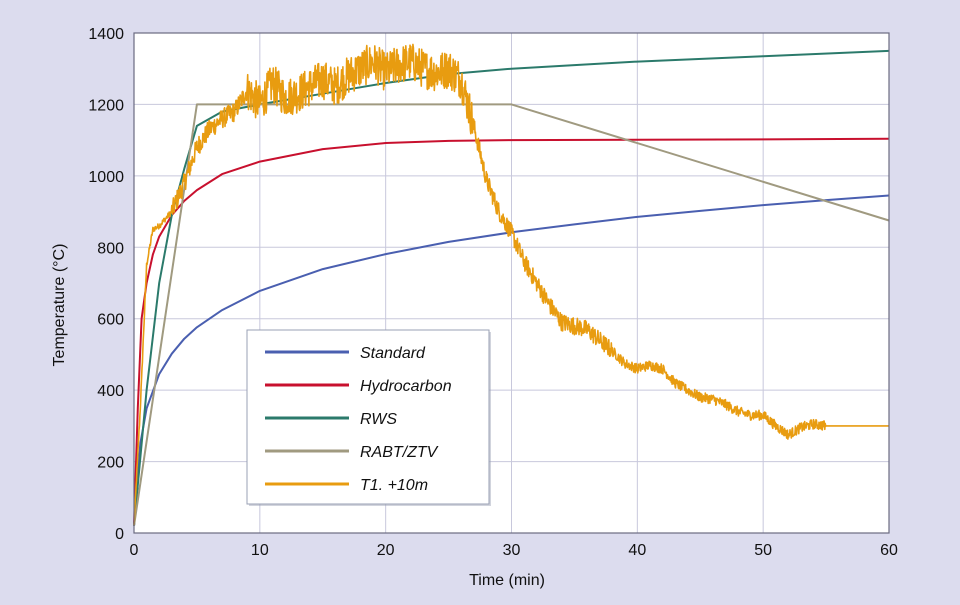 The height and width of the screenshot is (605, 960). What do you see at coordinates (110, 248) in the screenshot?
I see `y-tick-label: 800` at bounding box center [110, 248].